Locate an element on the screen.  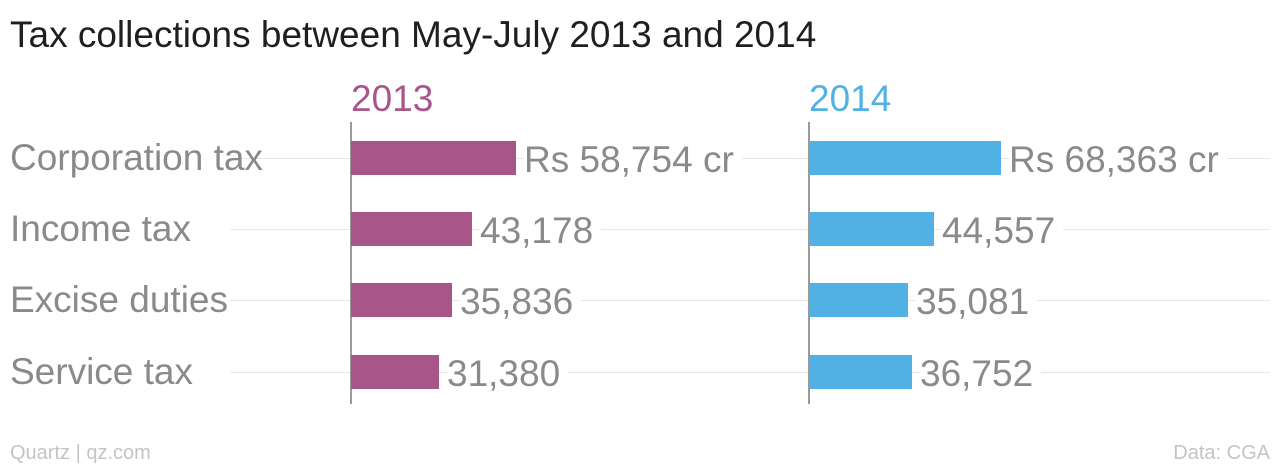
value-label-2013-service-tax: 31,380 is located at coordinates (508, 374).